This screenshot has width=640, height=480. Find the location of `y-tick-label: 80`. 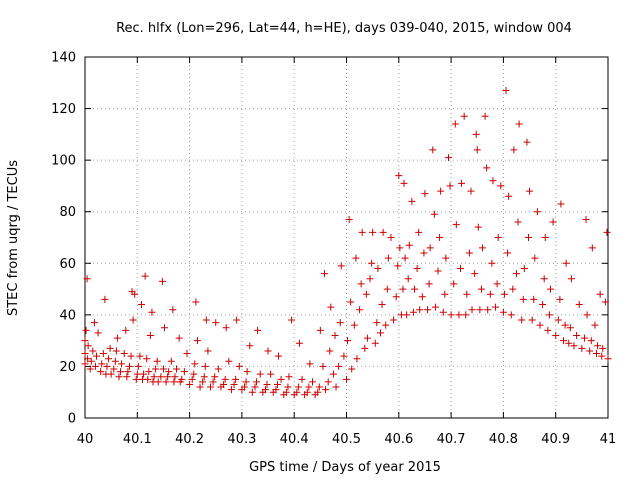

y-tick-label: 80 is located at coordinates (67, 212).